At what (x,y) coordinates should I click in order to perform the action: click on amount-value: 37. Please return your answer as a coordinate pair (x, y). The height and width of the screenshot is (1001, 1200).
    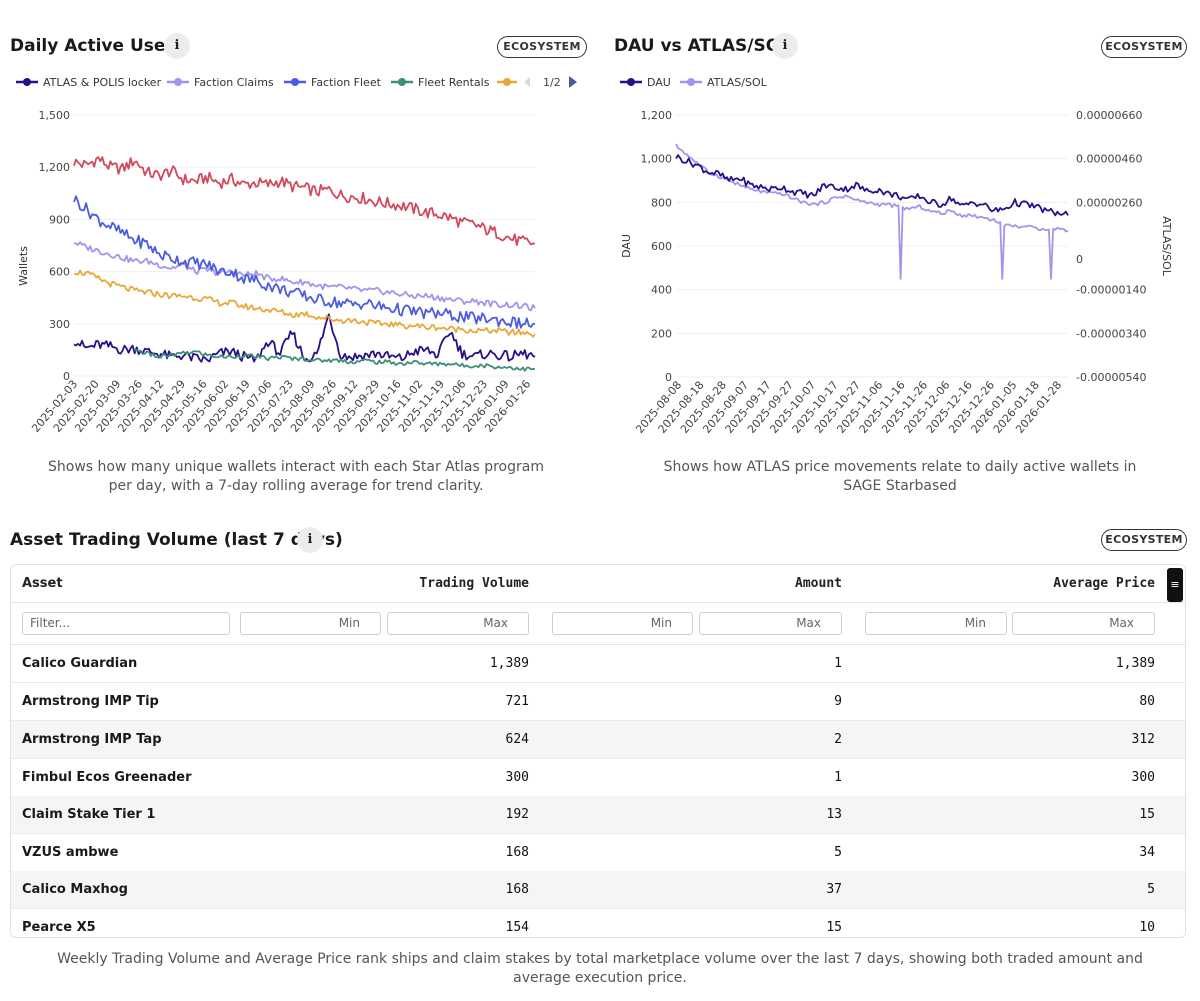
    Looking at the image, I should click on (834, 889).